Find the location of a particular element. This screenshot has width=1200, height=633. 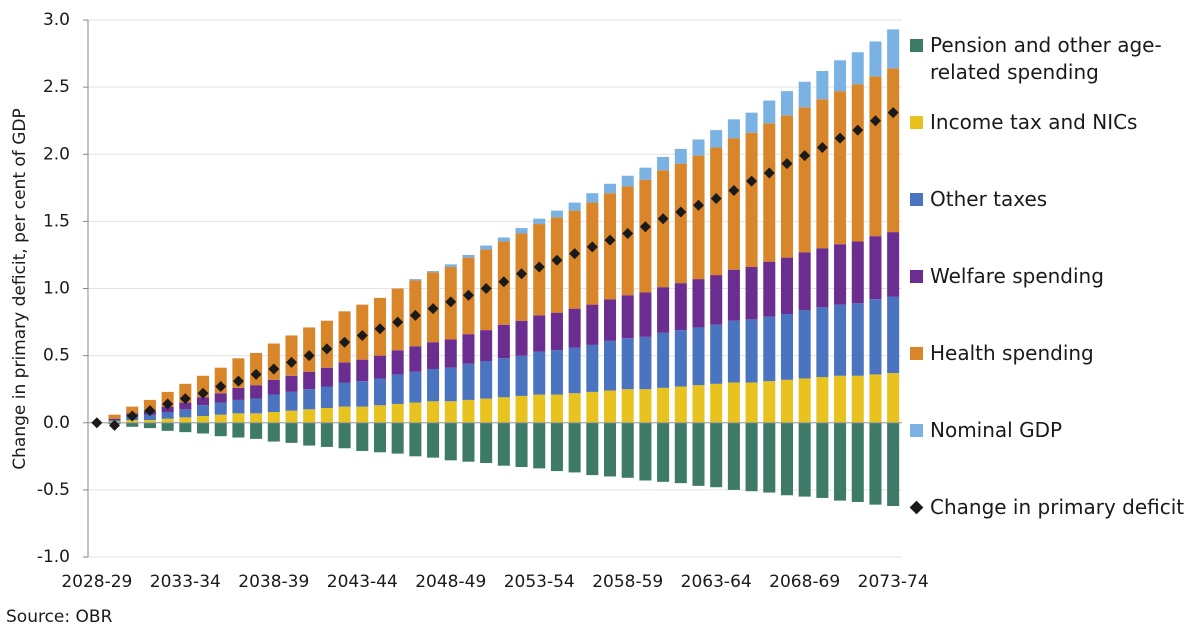

legend-label: Health spending is located at coordinates (1012, 353).